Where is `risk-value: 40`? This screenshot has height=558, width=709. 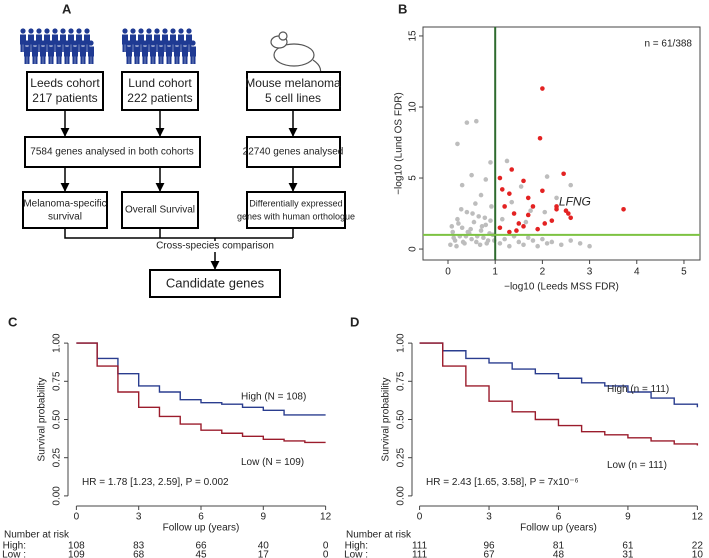
risk-value: 40 is located at coordinates (264, 546).